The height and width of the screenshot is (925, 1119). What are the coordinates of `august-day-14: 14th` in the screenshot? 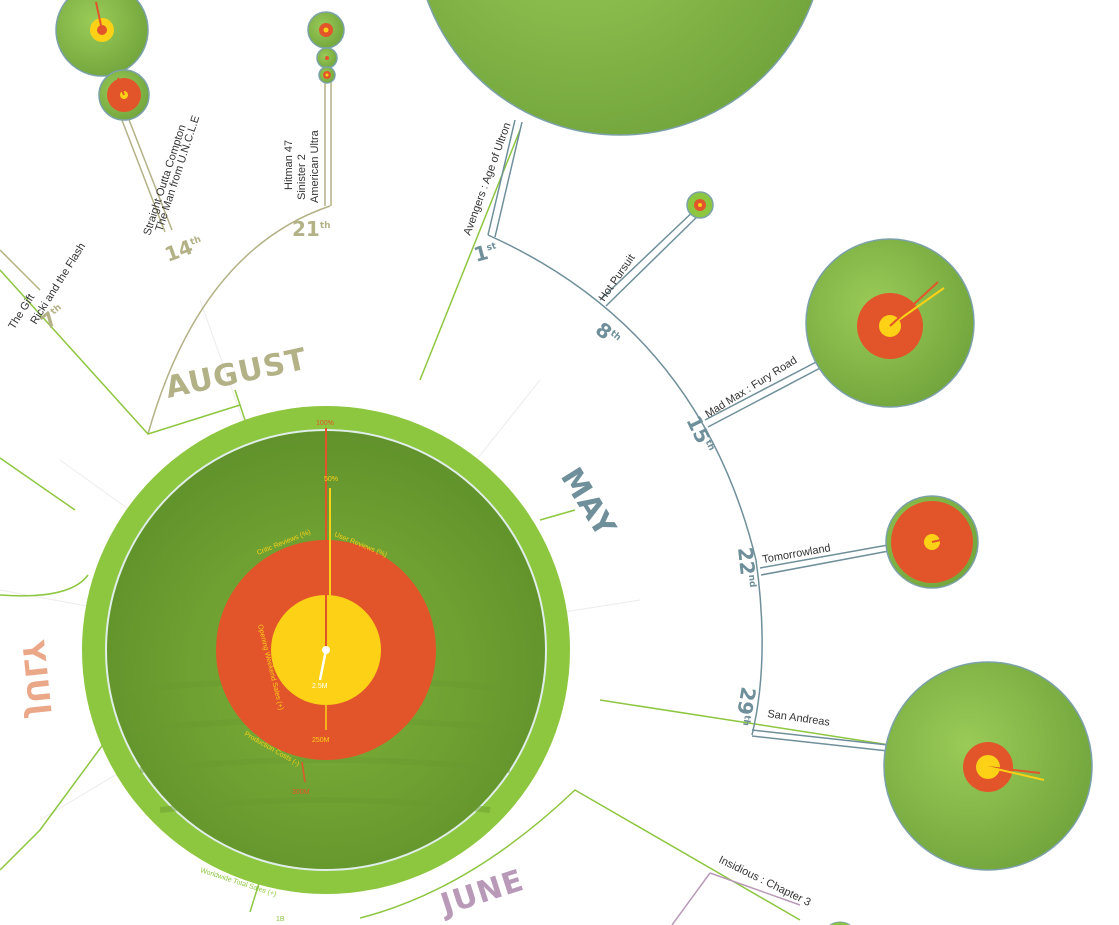 It's located at (184, 249).